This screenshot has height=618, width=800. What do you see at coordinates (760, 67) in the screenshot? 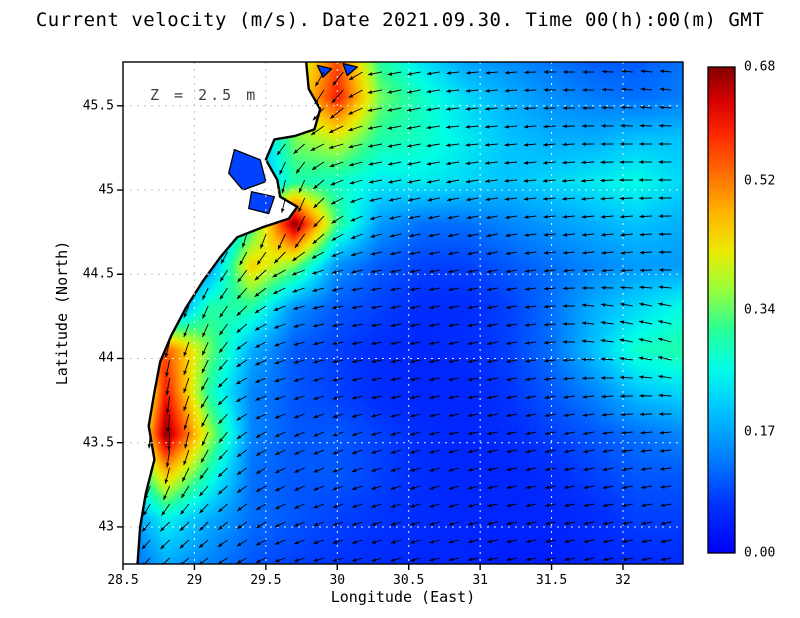
I see `colorbar-tick-label: 0.68` at bounding box center [760, 67].